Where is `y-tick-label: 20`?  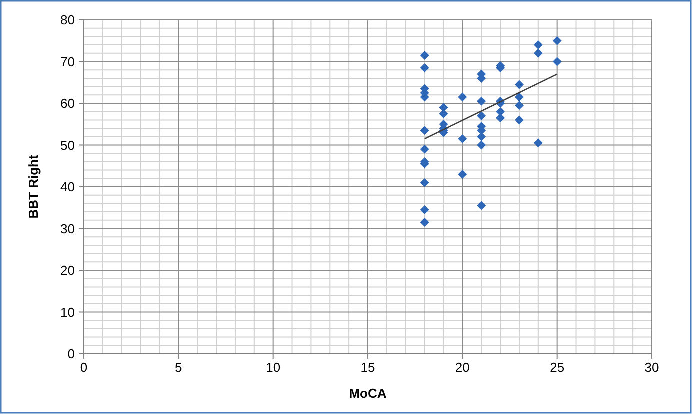 y-tick-label: 20 is located at coordinates (67, 270).